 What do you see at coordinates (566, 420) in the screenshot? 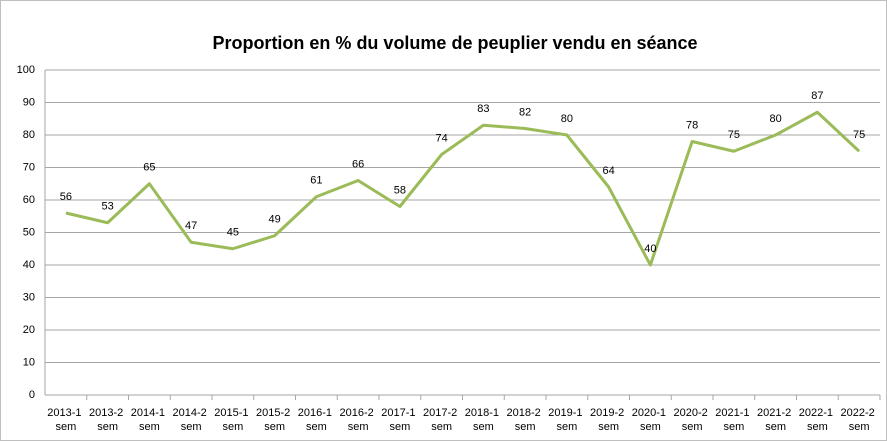
I see `x-tick-label: 2019-1 sem` at bounding box center [566, 420].